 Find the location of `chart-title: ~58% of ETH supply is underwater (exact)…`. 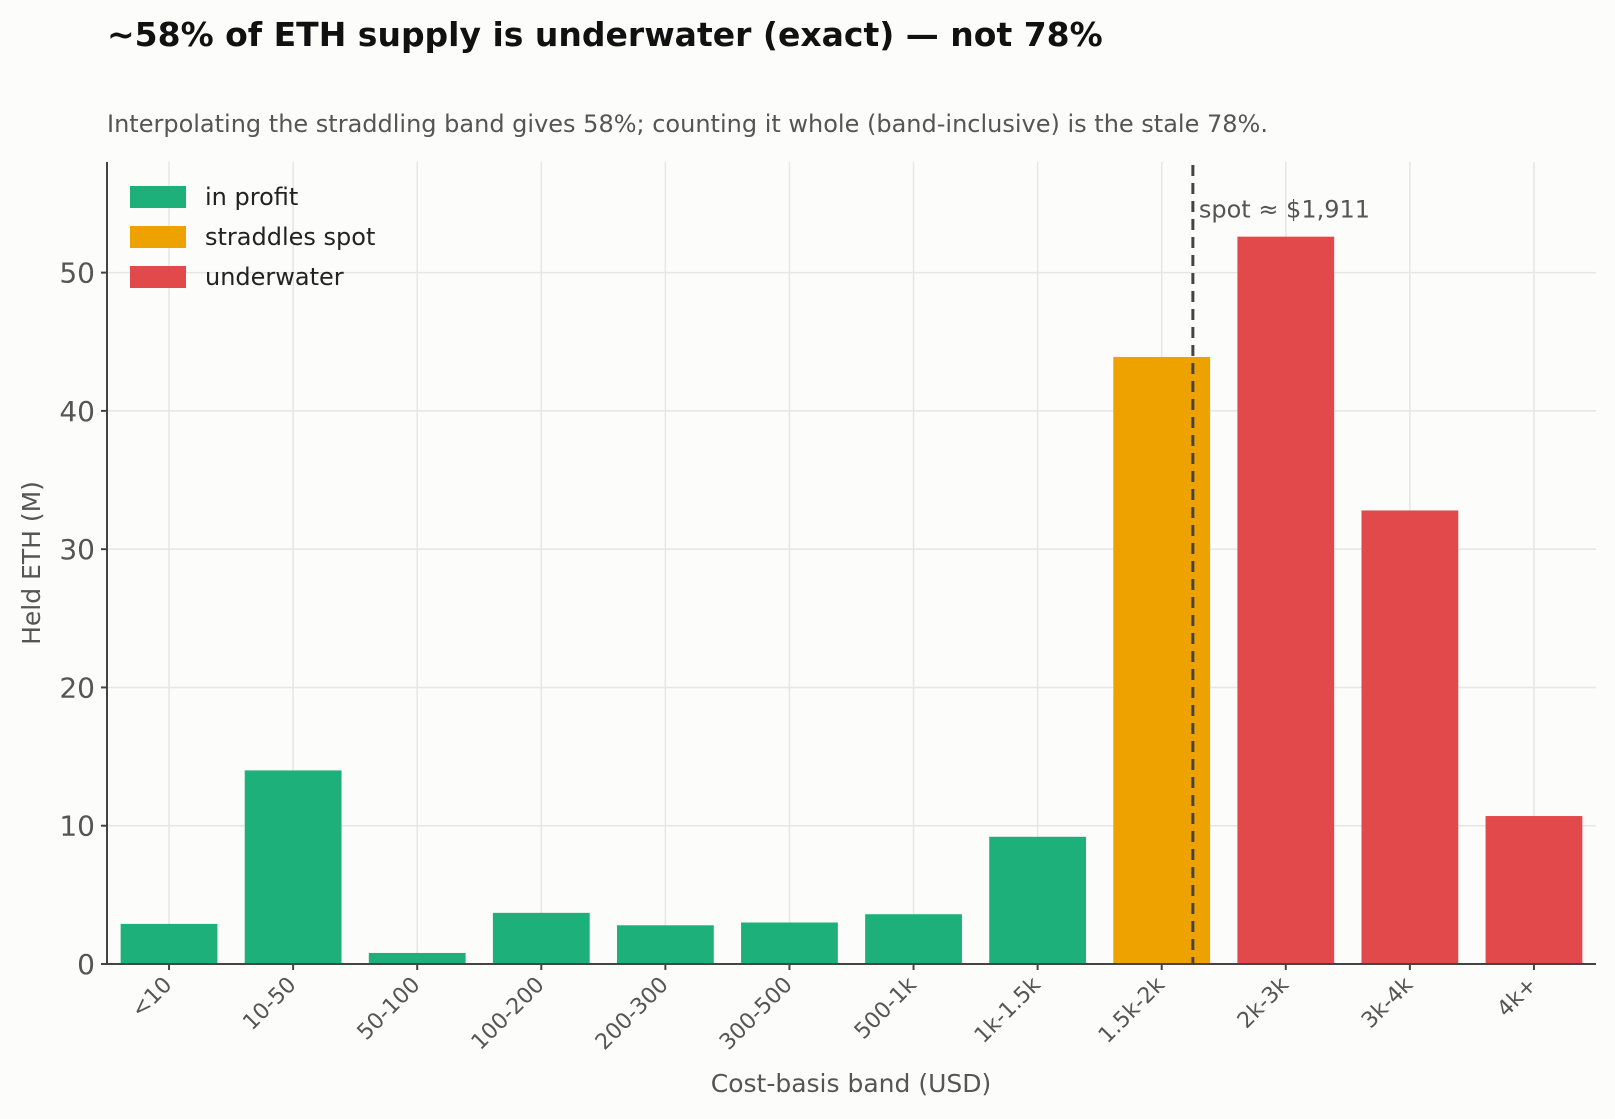

chart-title: ~58% of ETH supply is underwater (exact)… is located at coordinates (605, 34).